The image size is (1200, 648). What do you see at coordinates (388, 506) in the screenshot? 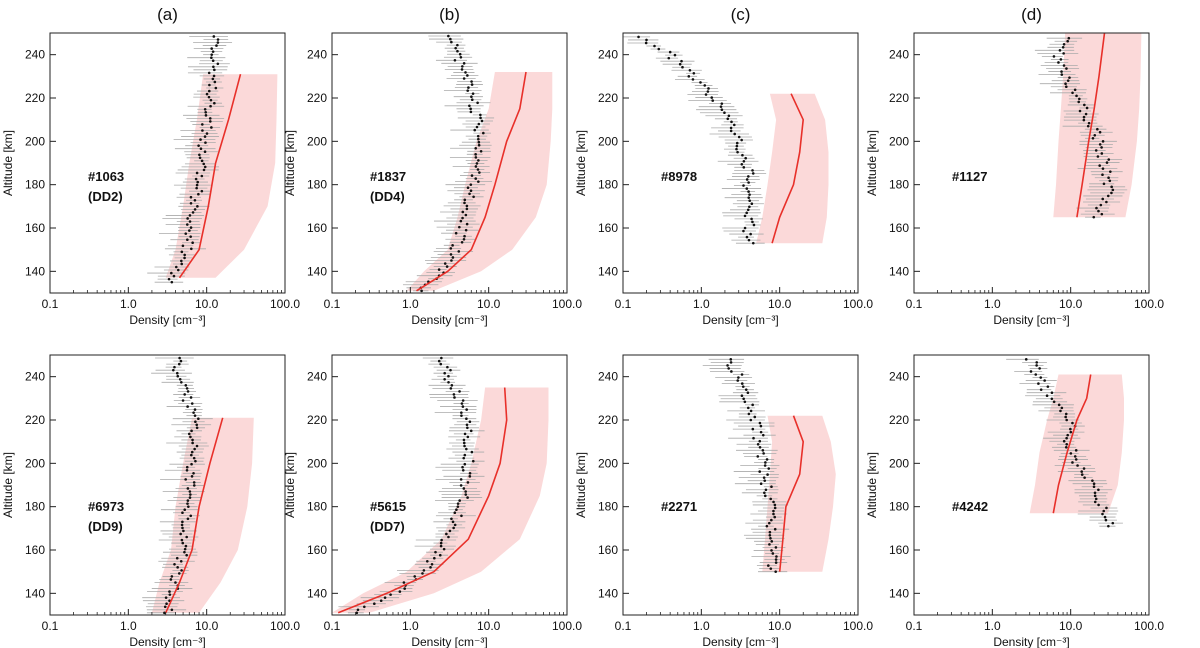
I see `orbit-label: #5615` at bounding box center [388, 506].